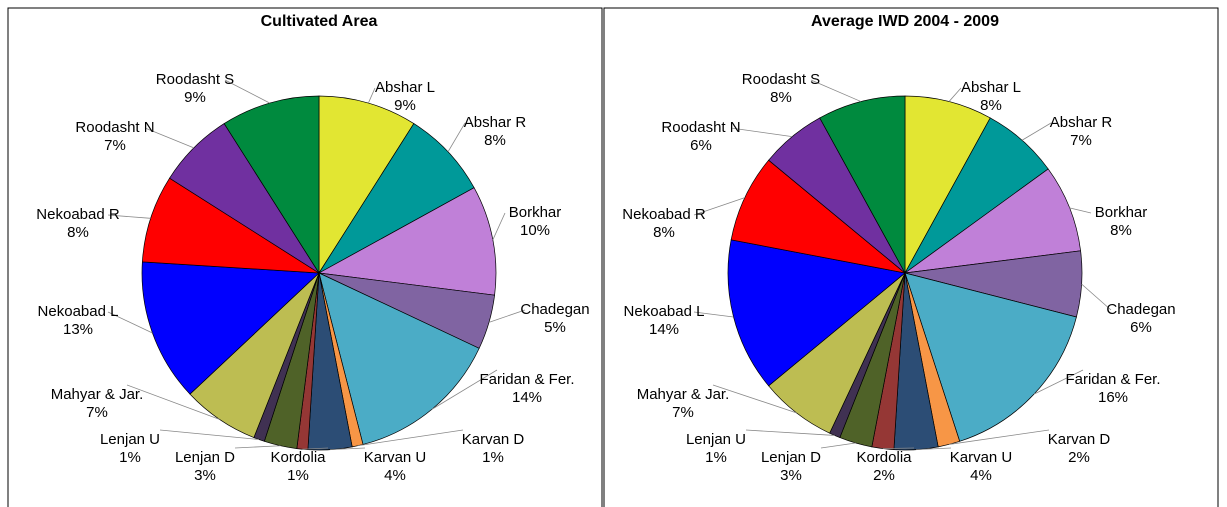  What do you see at coordinates (535, 230) in the screenshot?
I see `slice-value-label: 10%` at bounding box center [535, 230].